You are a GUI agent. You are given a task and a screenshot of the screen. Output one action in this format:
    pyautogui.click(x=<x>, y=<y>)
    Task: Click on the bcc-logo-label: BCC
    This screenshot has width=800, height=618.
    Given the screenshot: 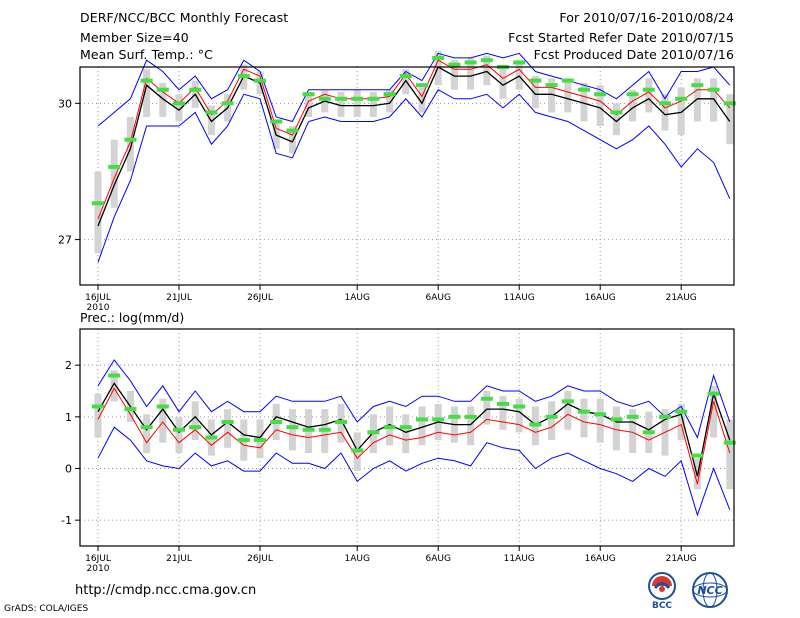 What is the action you would take?
    pyautogui.click(x=662, y=605)
    